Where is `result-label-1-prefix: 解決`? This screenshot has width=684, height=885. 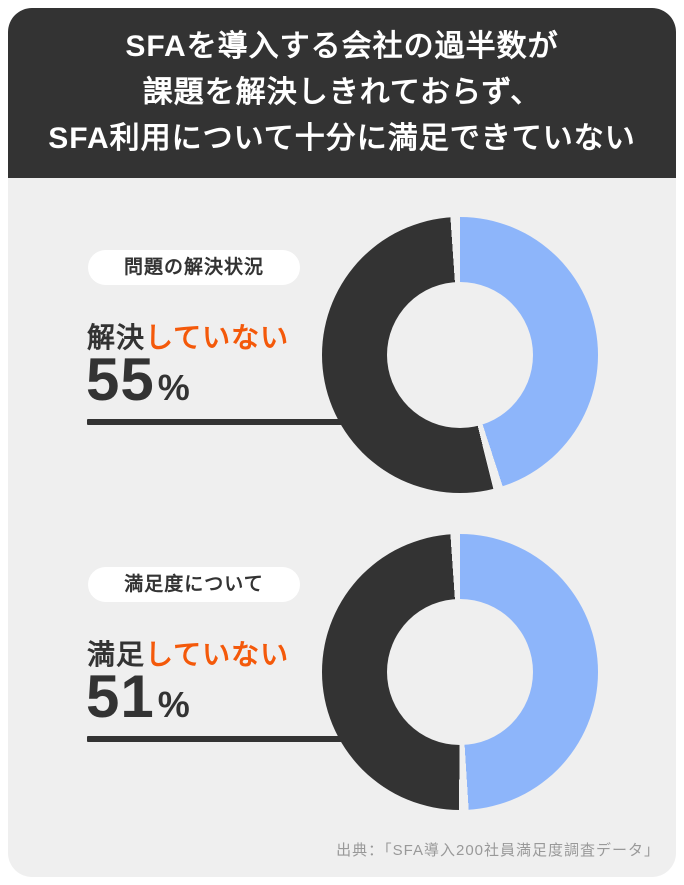 result-label-1-prefix: 解決 is located at coordinates (116, 337).